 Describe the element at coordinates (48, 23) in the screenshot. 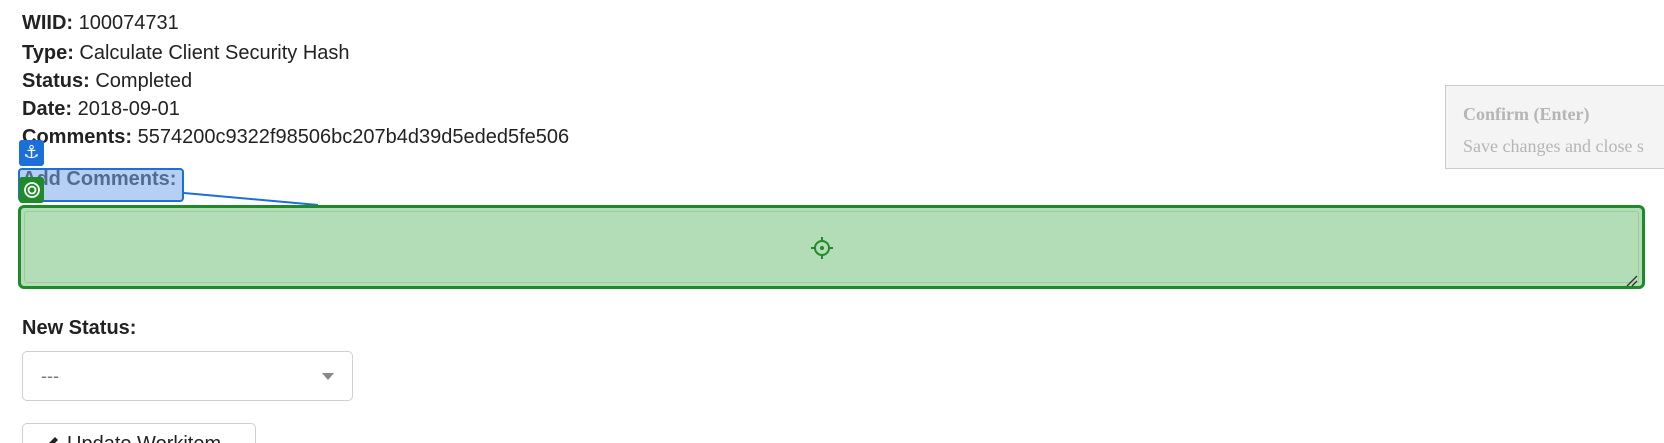

I see `wiid-label: WIID:` at that location.